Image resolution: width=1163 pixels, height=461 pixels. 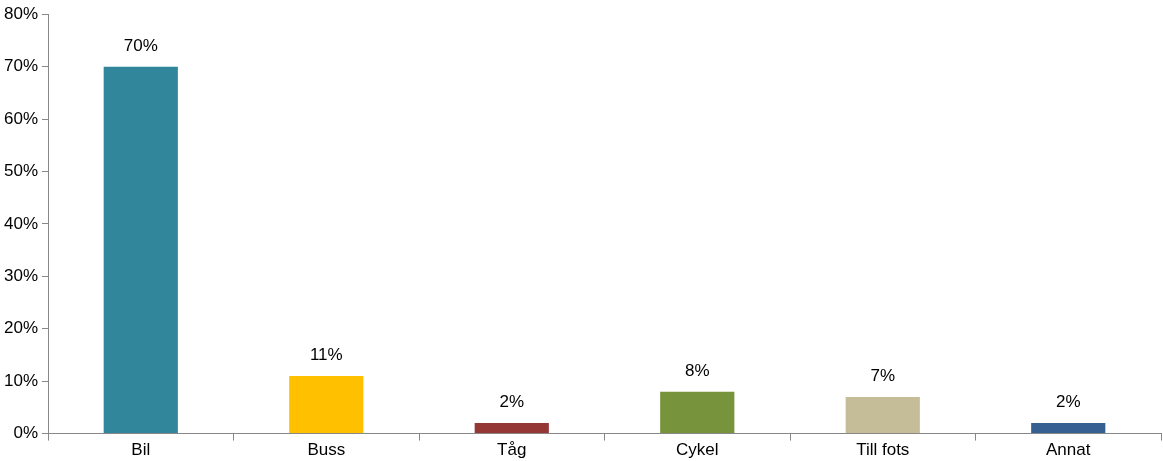 What do you see at coordinates (697, 370) in the screenshot?
I see `data-label: 8%` at bounding box center [697, 370].